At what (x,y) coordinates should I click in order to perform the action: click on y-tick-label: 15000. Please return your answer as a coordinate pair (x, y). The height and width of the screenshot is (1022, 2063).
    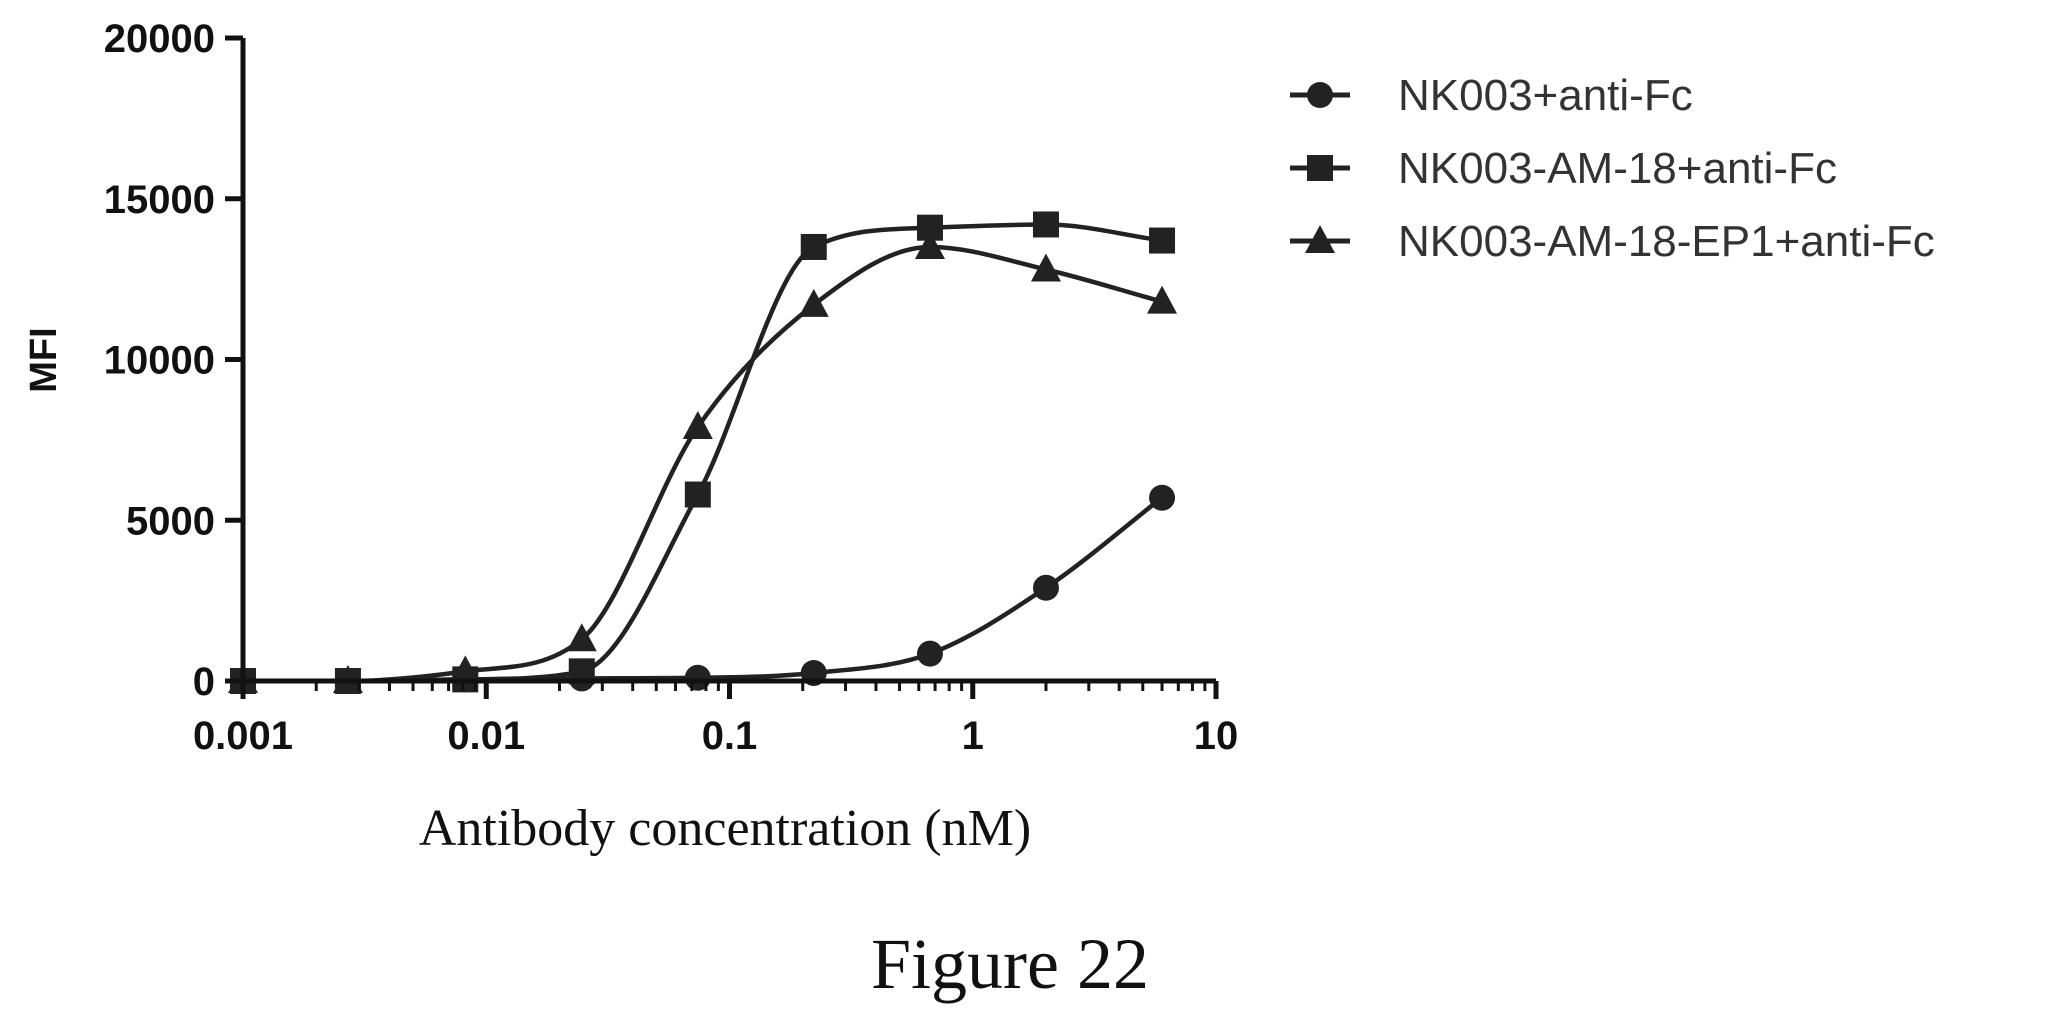
    Looking at the image, I should click on (159, 200).